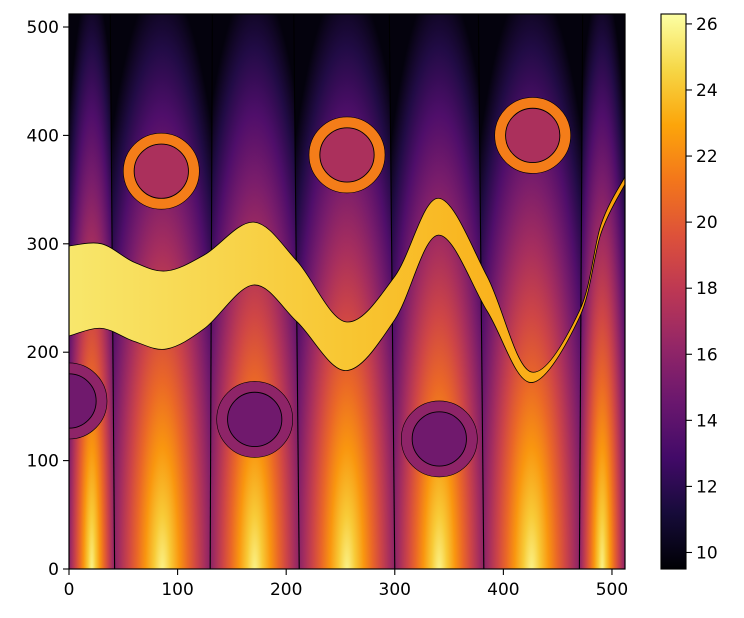 The image size is (744, 618). Describe the element at coordinates (707, 289) in the screenshot. I see `colorbar-tick-label: 18` at that location.